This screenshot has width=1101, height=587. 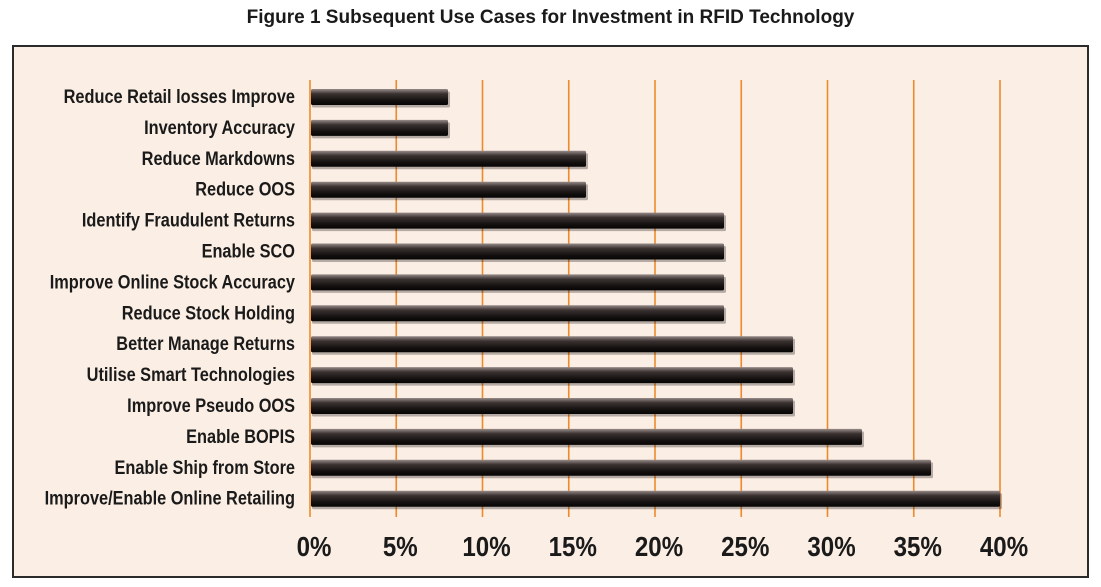 I want to click on x-tick-label: 20%, so click(x=659, y=546).